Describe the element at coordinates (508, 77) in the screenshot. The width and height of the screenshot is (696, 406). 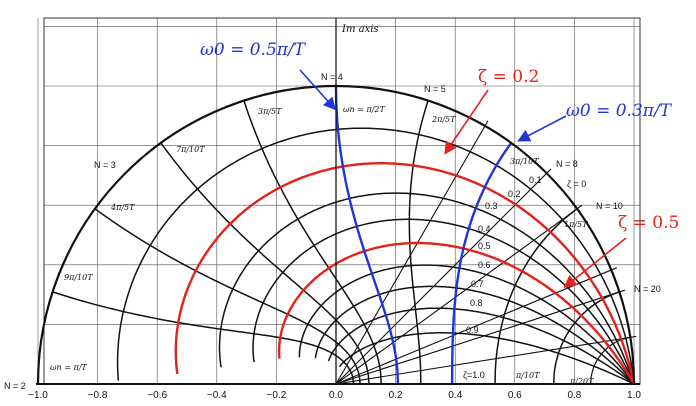
I see `annotation-zeta-02: ζ = 0.2` at that location.